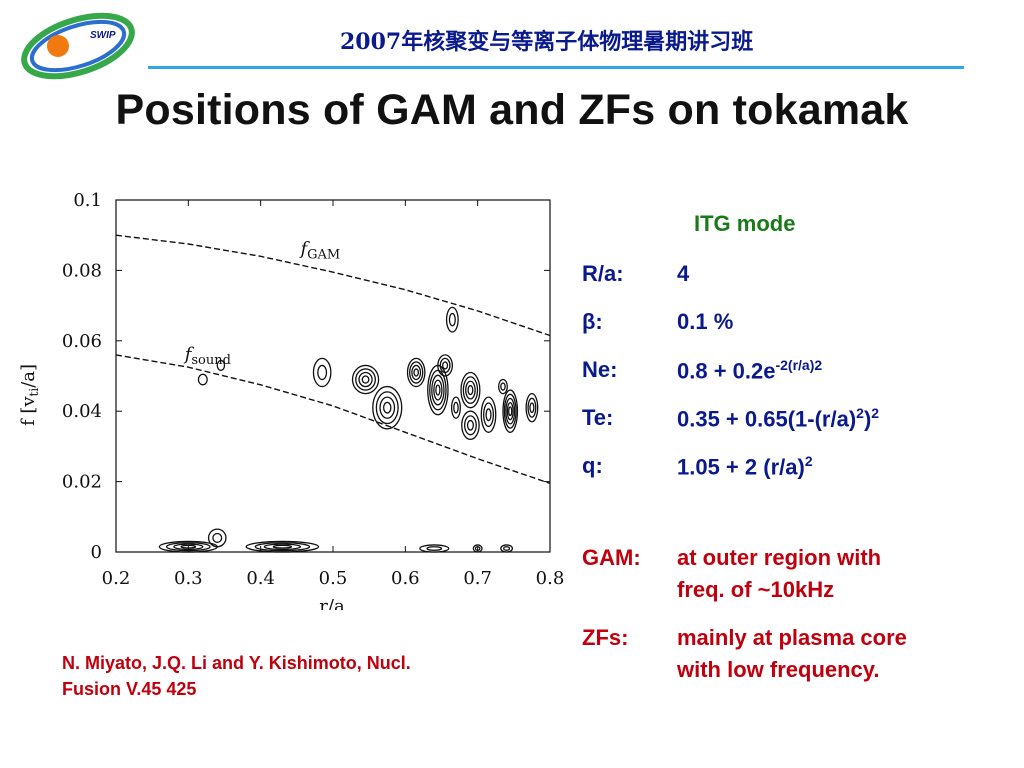  I want to click on citation-line-2: Fusion V.45 425, so click(129, 689).